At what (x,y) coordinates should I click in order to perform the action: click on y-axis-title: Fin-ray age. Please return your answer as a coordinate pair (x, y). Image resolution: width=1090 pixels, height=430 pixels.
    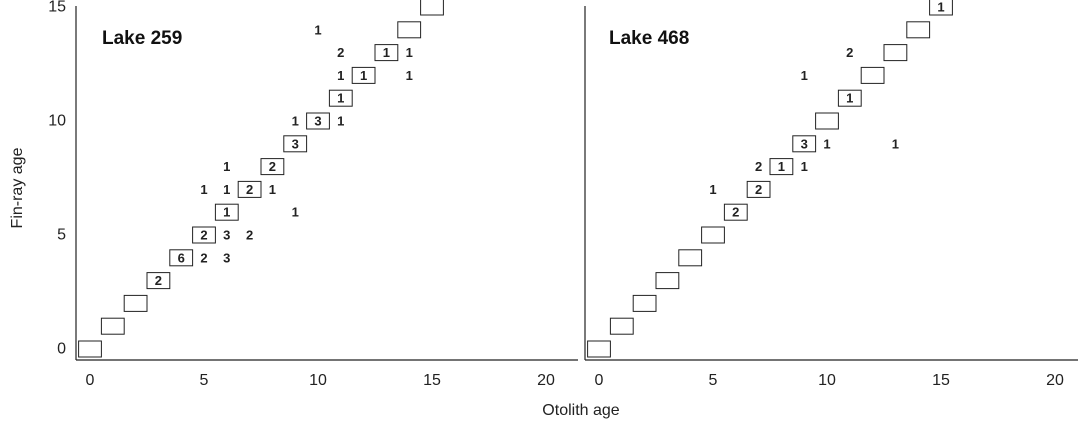
    Looking at the image, I should click on (17, 187).